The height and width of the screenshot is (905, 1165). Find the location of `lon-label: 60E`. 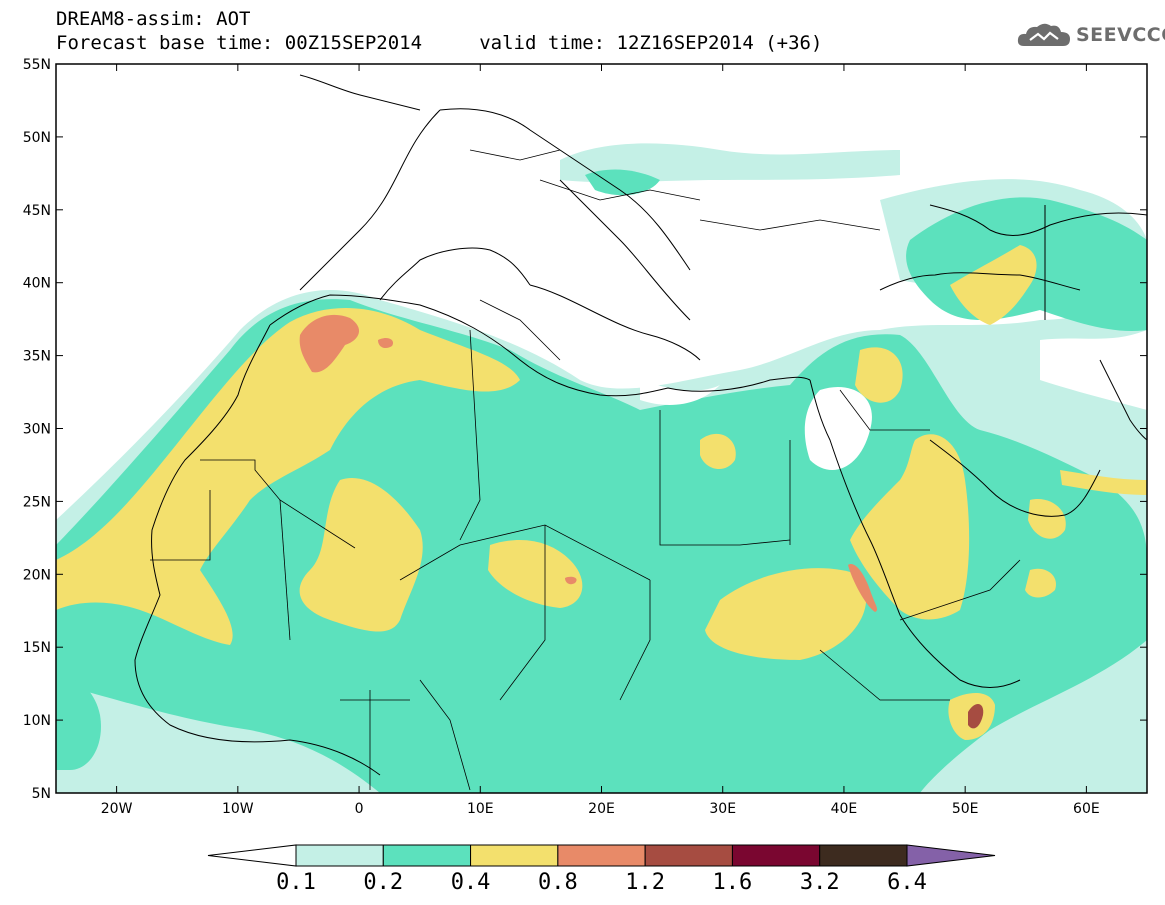

lon-label: 60E is located at coordinates (1086, 809).